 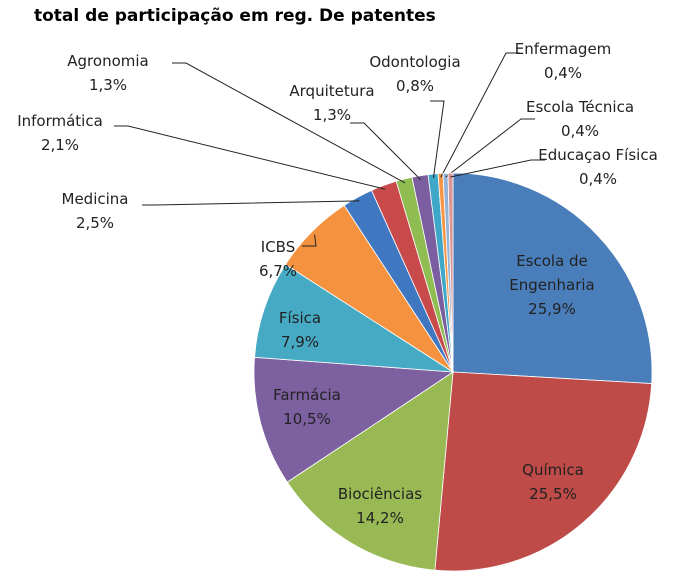 What do you see at coordinates (553, 494) in the screenshot?
I see `value-label: 25,5%` at bounding box center [553, 494].